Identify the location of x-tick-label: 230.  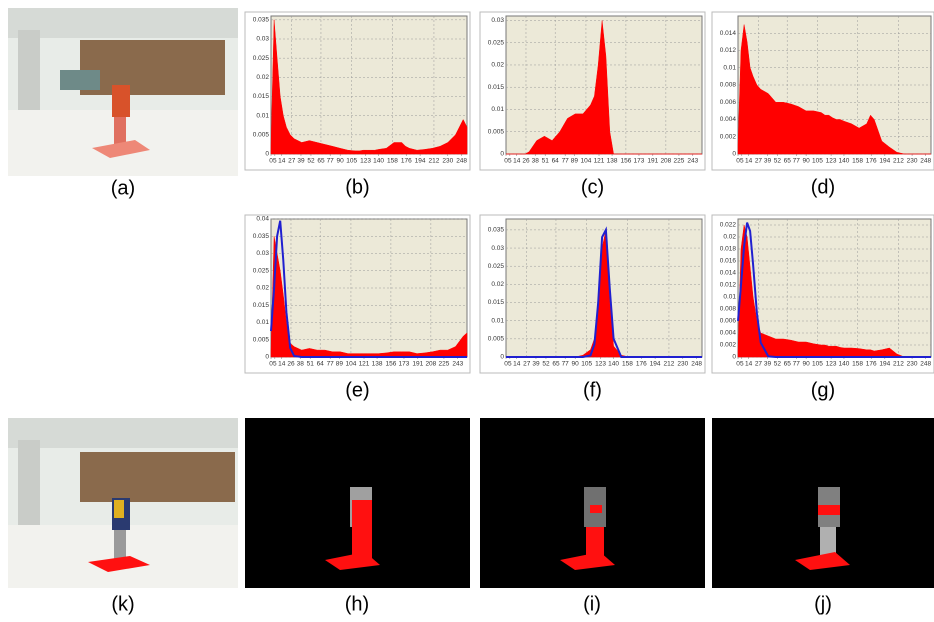
(682, 364).